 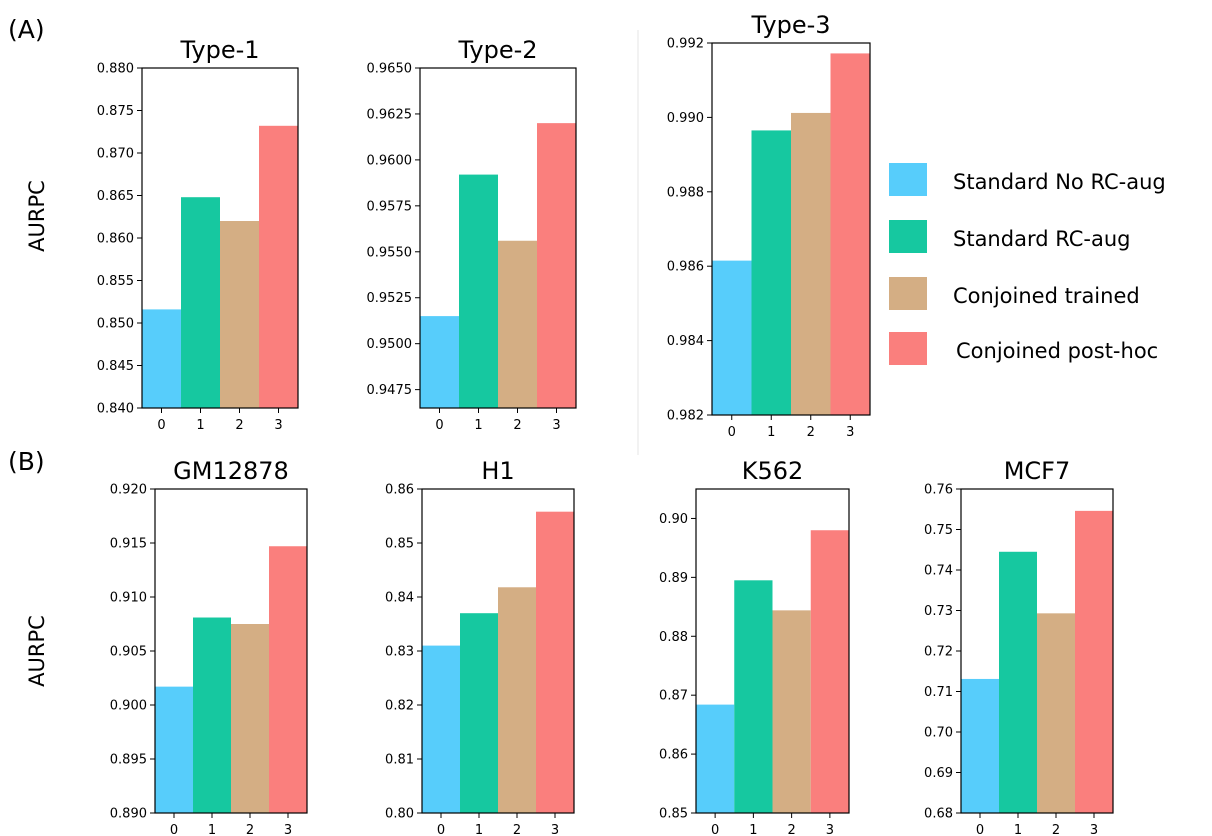 What do you see at coordinates (673, 578) in the screenshot?
I see `ytick-label-k562-4: 0.89` at bounding box center [673, 578].